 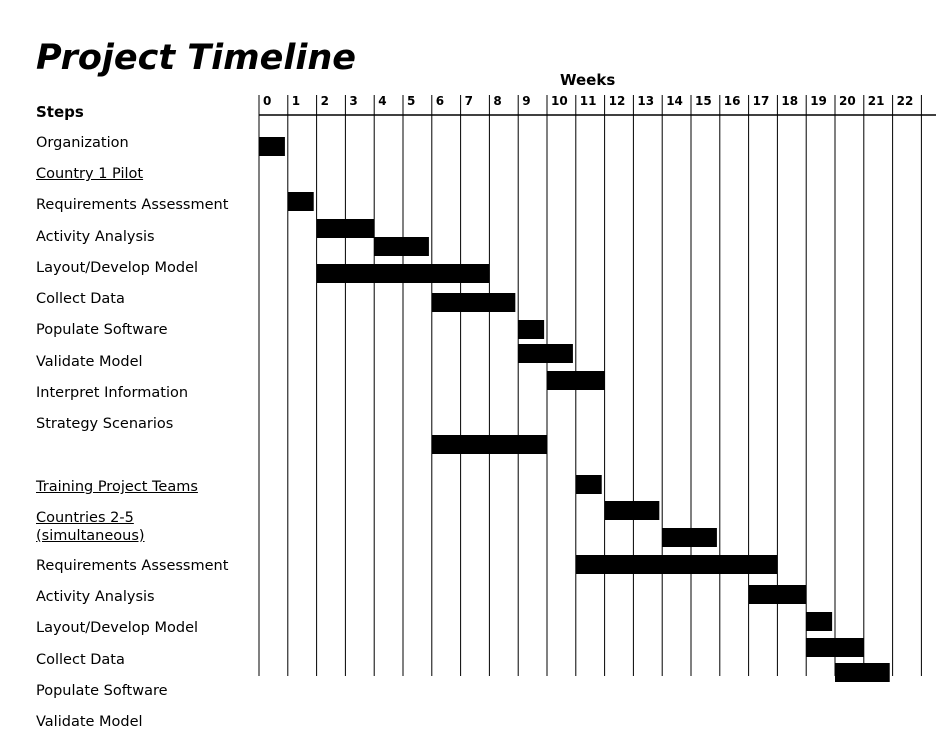 What do you see at coordinates (117, 487) in the screenshot?
I see `step-label: Training Project Teams` at bounding box center [117, 487].